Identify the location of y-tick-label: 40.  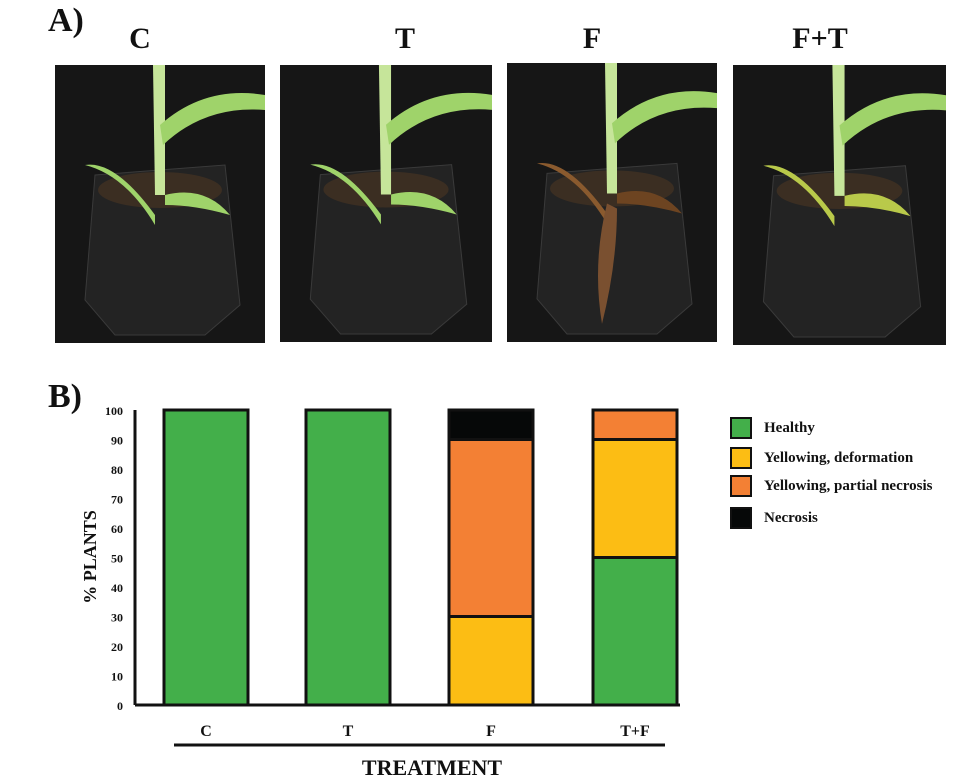
(117, 588).